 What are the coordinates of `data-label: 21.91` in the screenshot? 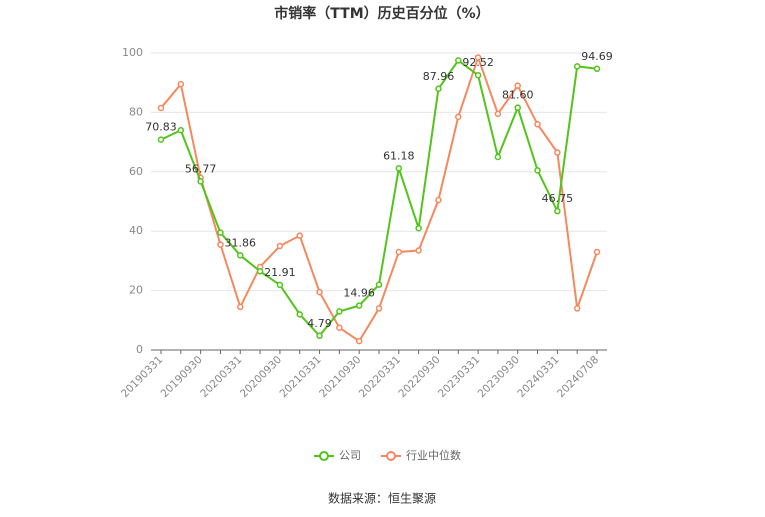 It's located at (280, 272).